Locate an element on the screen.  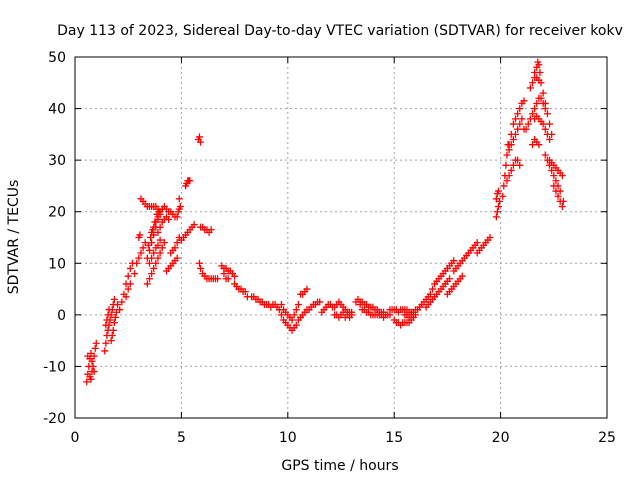
y-tick-label: 20 is located at coordinates (57, 213).